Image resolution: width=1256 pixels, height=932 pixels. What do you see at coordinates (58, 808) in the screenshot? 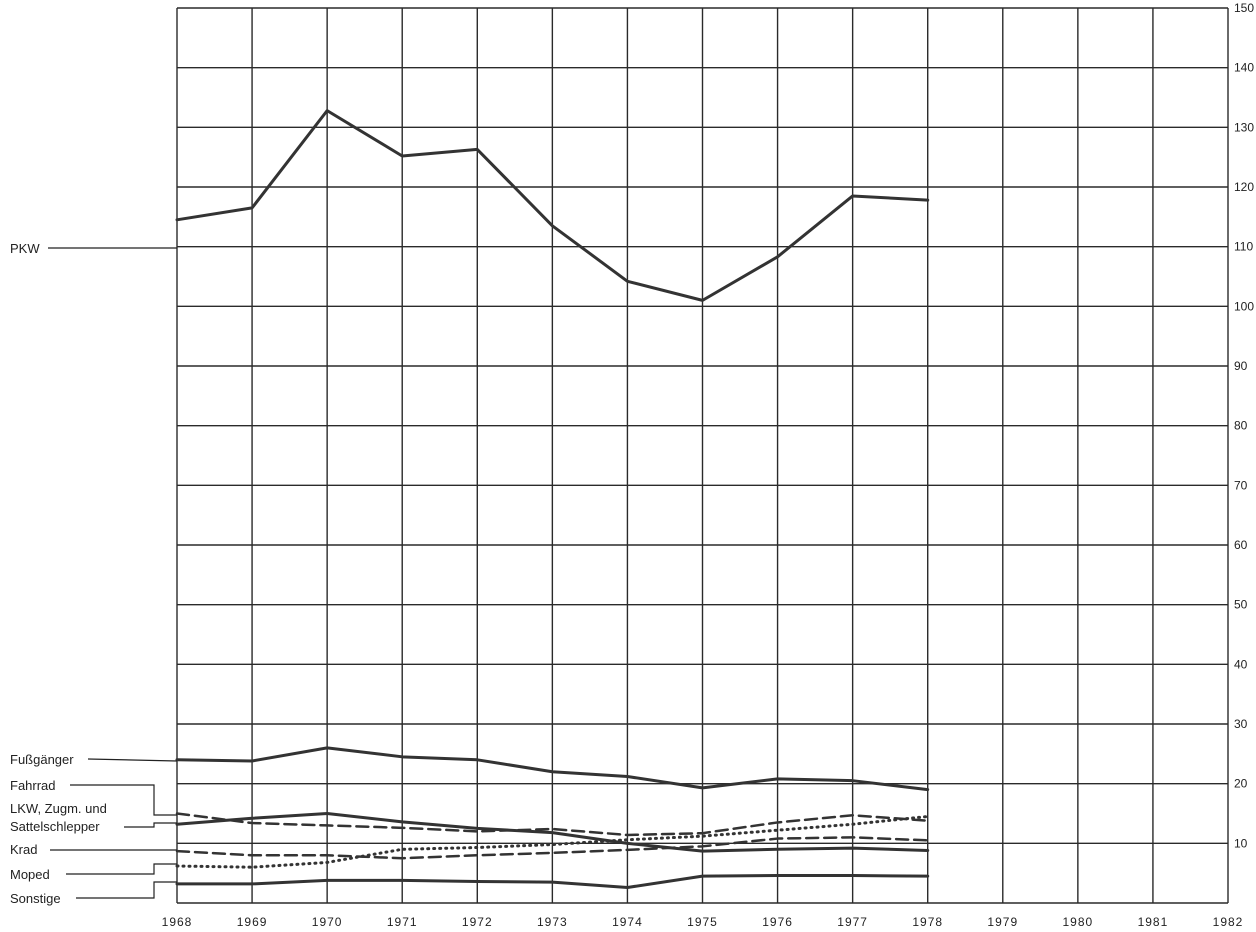
I see `legend-label-lkw-line1: LKW, Zugm. und` at bounding box center [58, 808].